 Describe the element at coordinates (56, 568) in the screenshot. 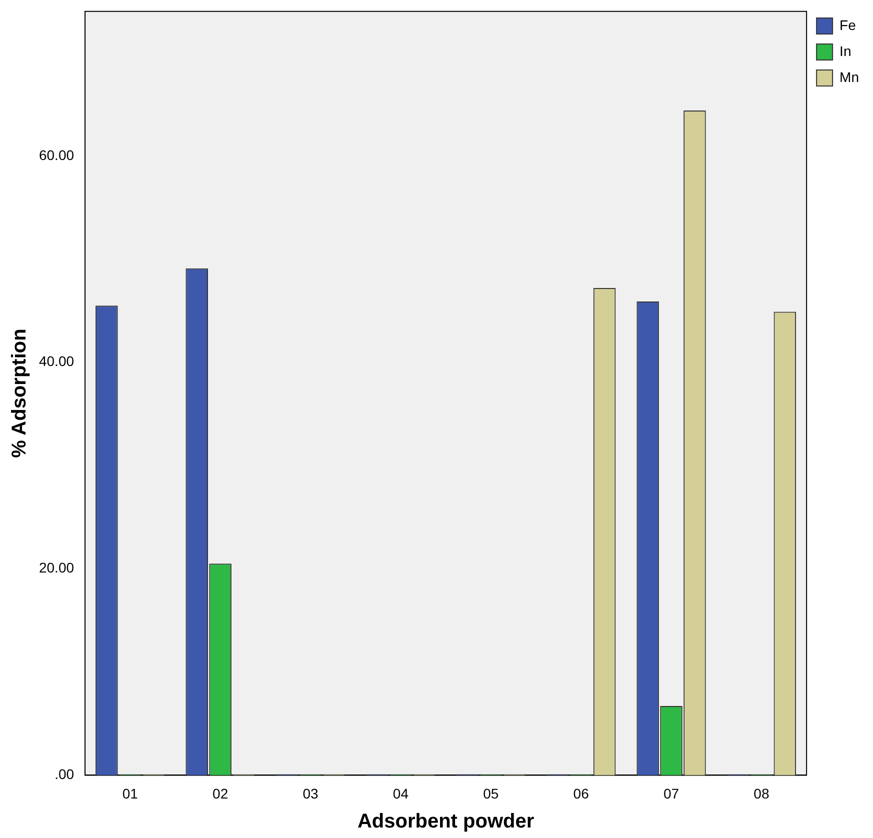

I see `y-tick-label: 20.00` at that location.